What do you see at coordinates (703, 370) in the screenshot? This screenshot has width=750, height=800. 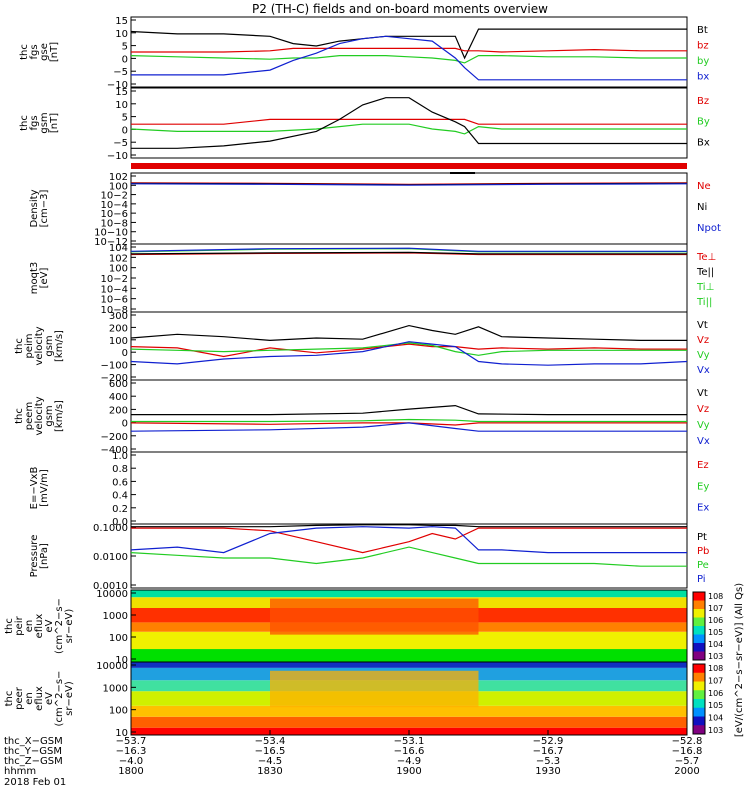 I see `legend-label: Vx` at bounding box center [703, 370].